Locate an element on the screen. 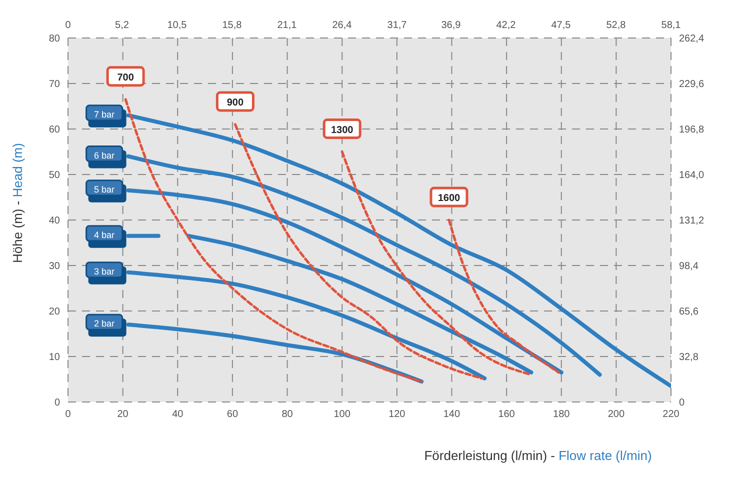  y-tick-label: 30 is located at coordinates (54, 266).